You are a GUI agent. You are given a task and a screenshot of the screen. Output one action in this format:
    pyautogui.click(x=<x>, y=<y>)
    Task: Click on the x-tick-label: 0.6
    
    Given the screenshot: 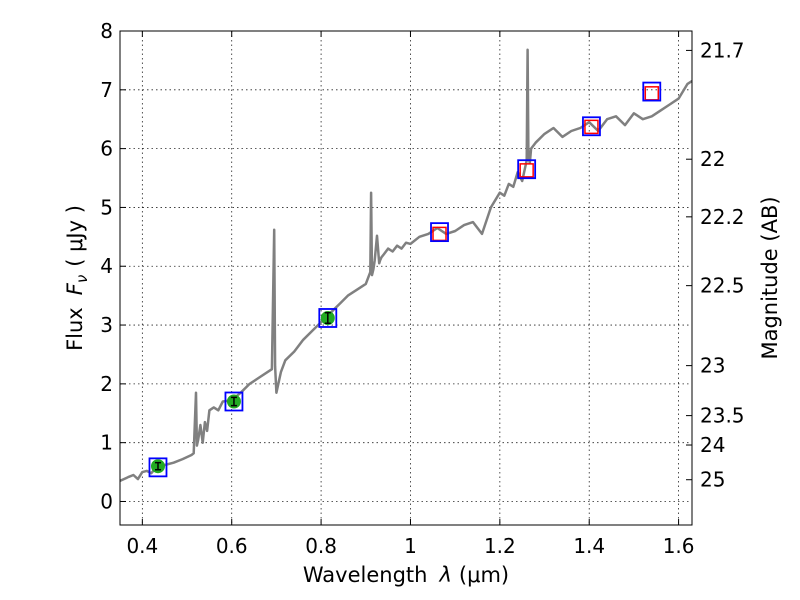 What is the action you would take?
    pyautogui.click(x=232, y=546)
    